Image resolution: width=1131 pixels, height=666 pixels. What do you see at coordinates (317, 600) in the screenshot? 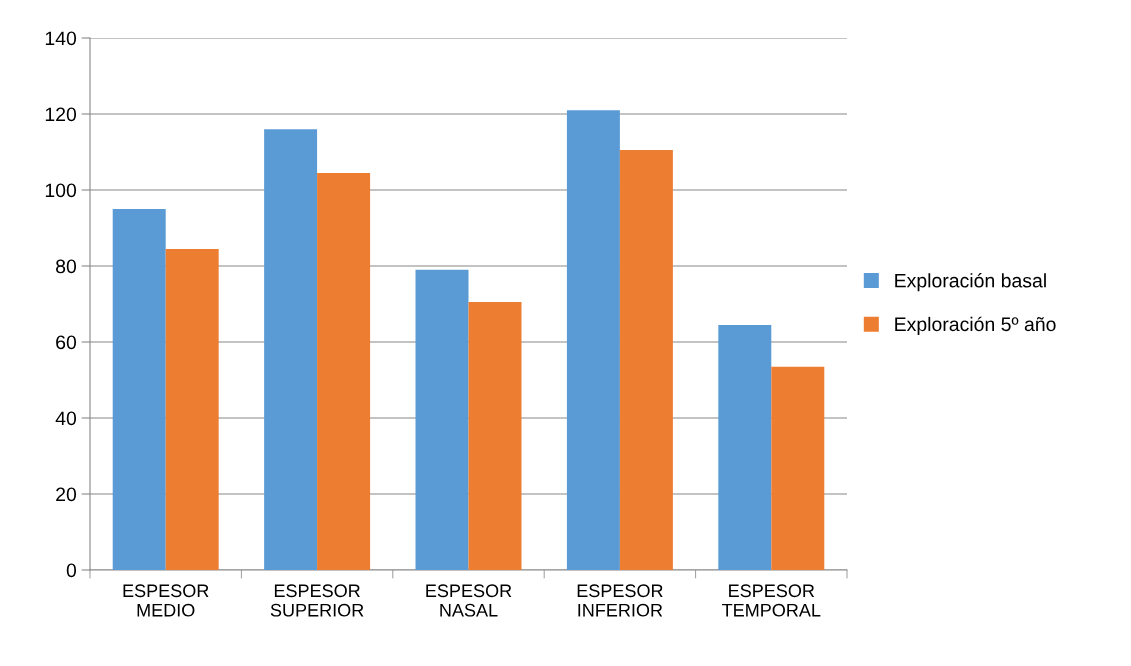
I see `x-tick-label: ESPESOR SUPERIOR` at bounding box center [317, 600].